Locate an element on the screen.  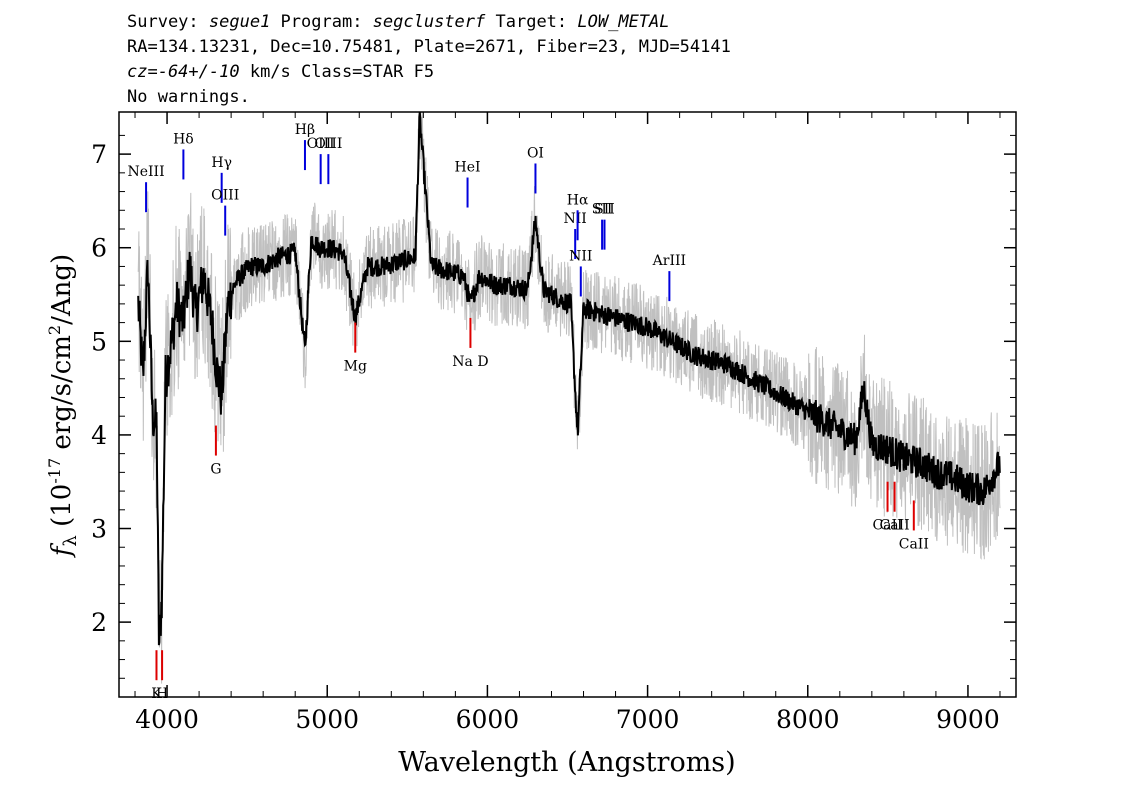
x-tick-label-0: 4000 is located at coordinates (167, 719).